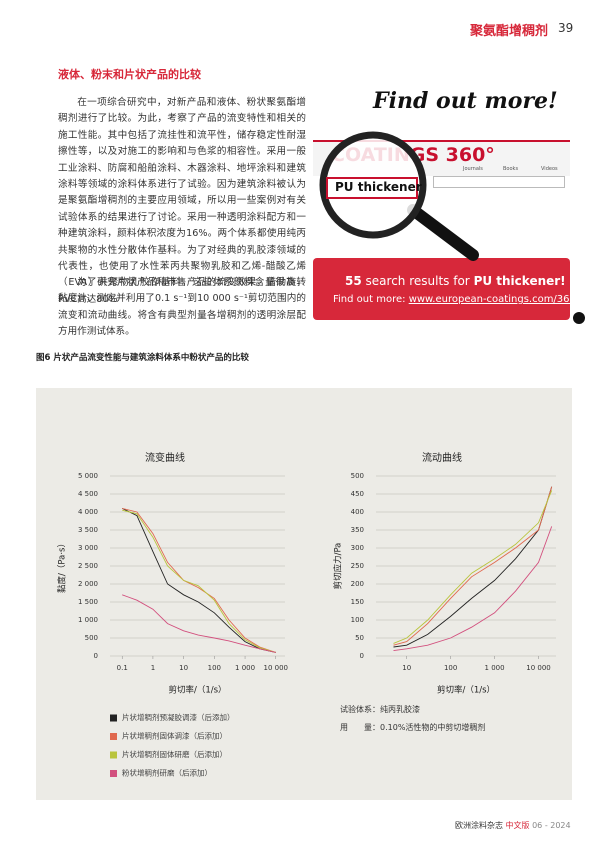 The height and width of the screenshot is (849, 600). I want to click on ad-footer-band, so click(441, 289).